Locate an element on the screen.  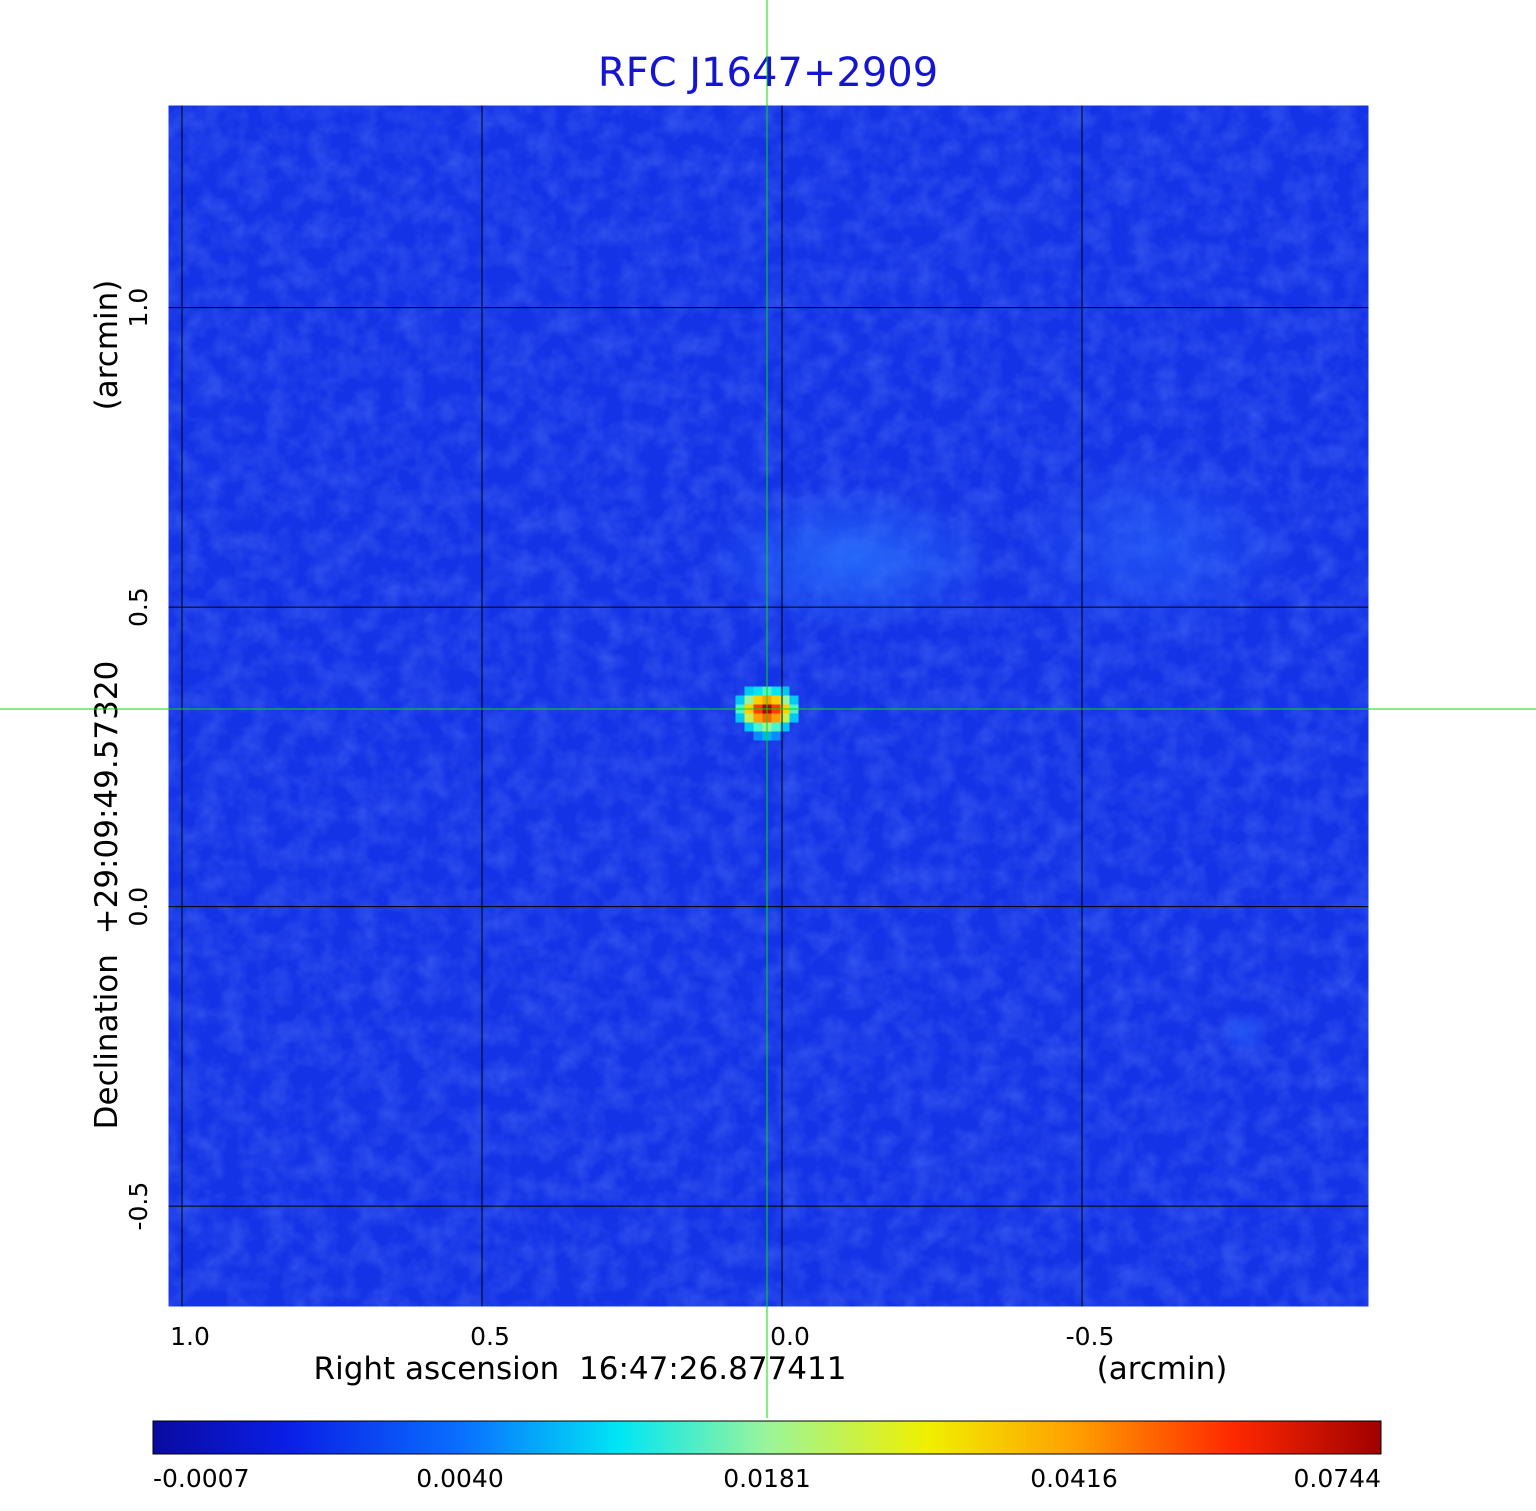
y-axis-label: Declination +29:09:49.57320 is located at coordinates (107, 895).